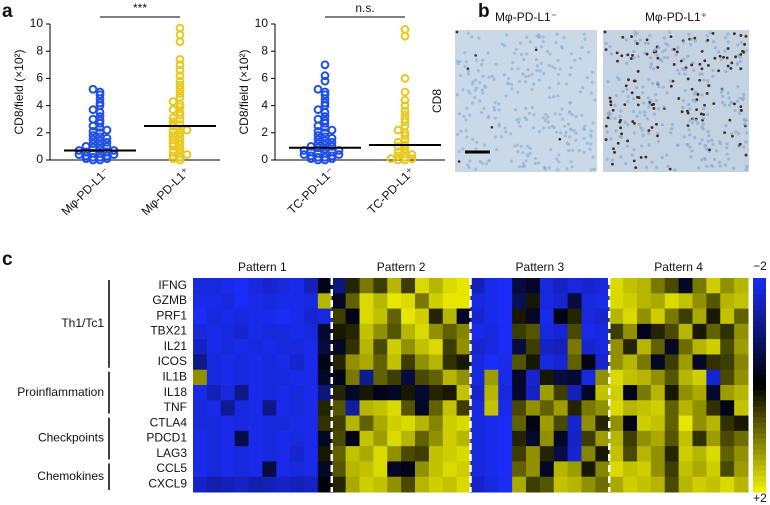 This screenshot has width=770, height=505. Describe the element at coordinates (70, 476) in the screenshot. I see `row-group-label: Chemokines` at that location.